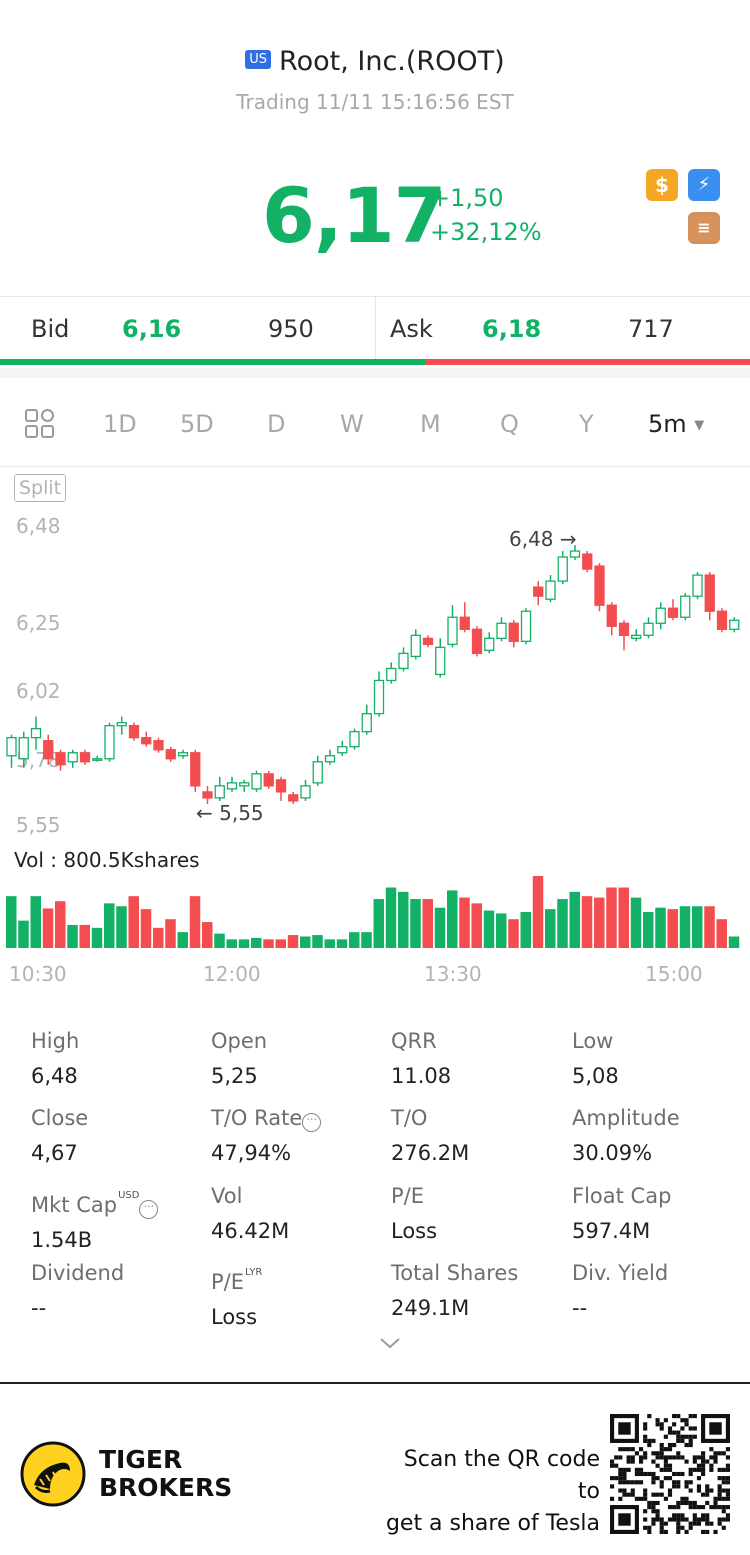 Image resolution: width=750 pixels, height=1555 pixels. I want to click on stat-value: 6,48, so click(54, 1076).